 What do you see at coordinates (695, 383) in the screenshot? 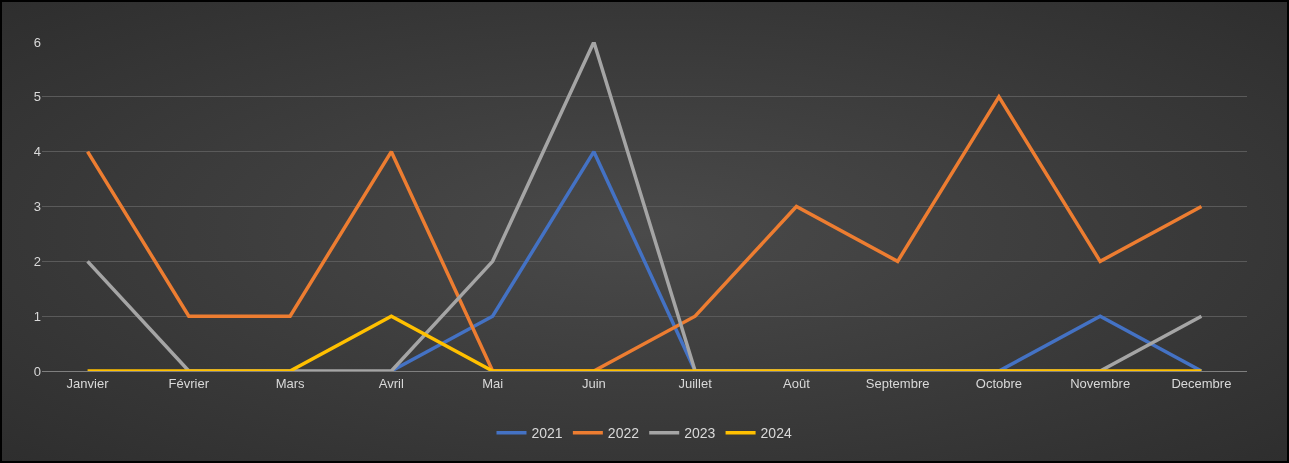
I see `x-tick-label: Juillet` at bounding box center [695, 383].